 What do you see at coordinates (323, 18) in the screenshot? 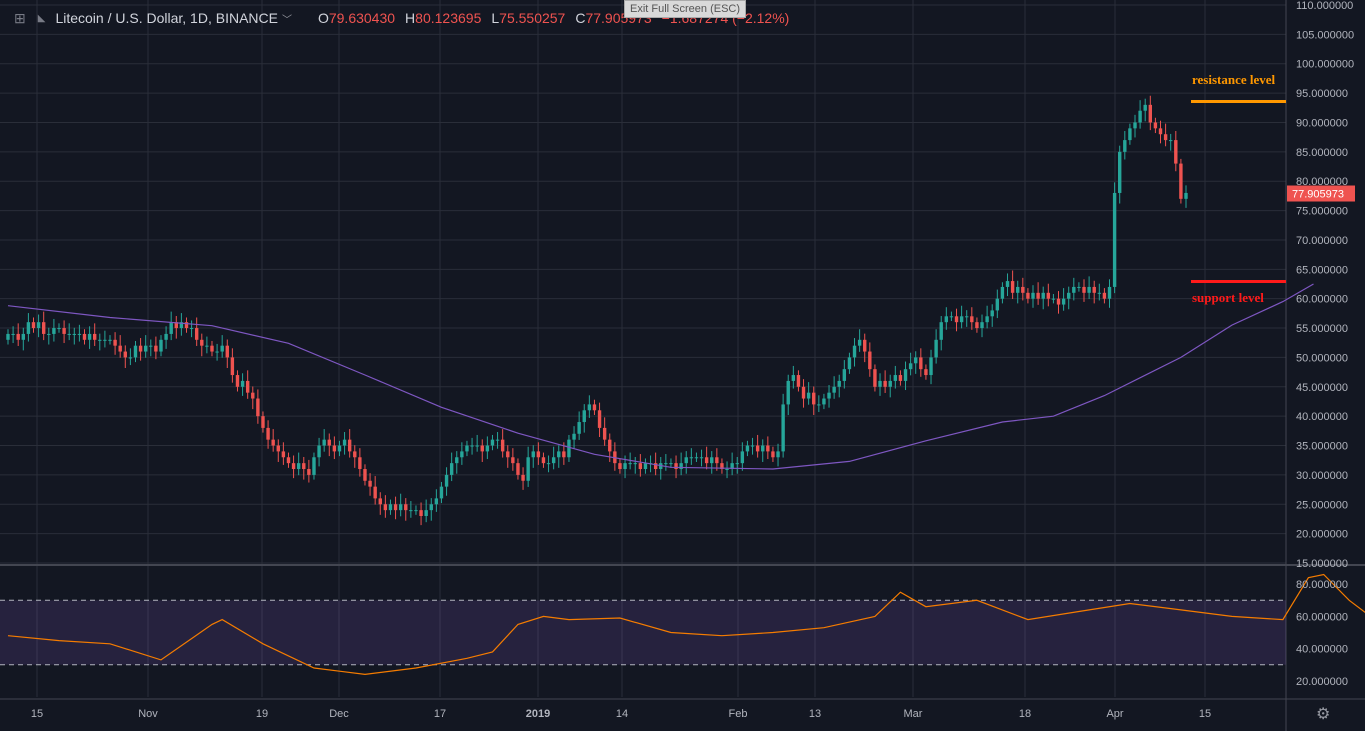
I see `open-key: O` at bounding box center [323, 18].